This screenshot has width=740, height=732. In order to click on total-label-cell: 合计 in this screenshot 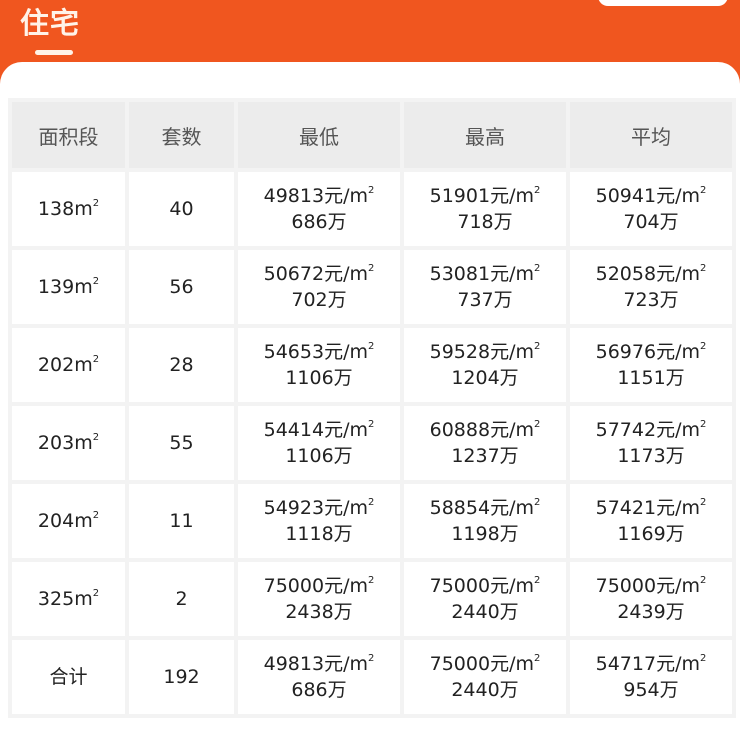, I will do `click(68, 677)`.